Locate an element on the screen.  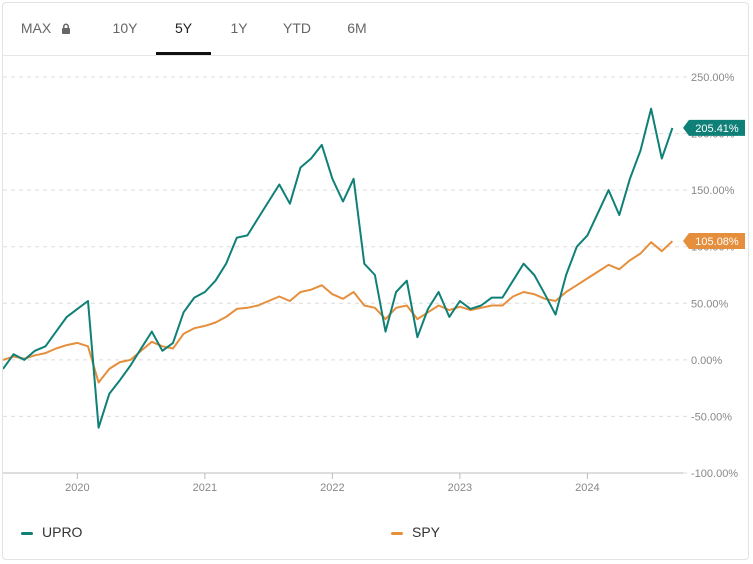
x-tick-label: 2020 is located at coordinates (77, 488).